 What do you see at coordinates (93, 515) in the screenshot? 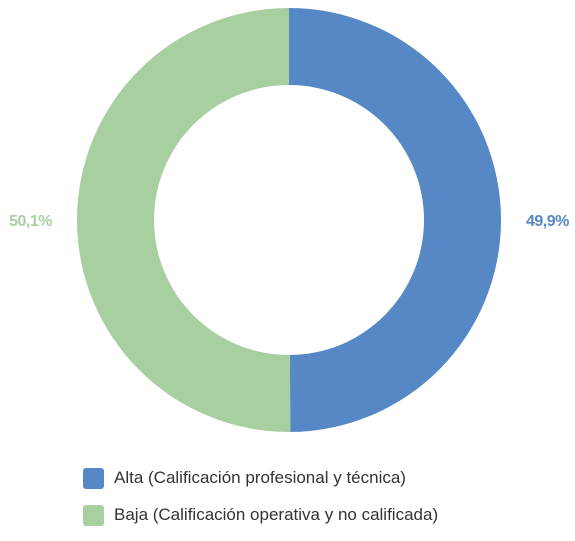
I see `legend-swatch-baja` at bounding box center [93, 515].